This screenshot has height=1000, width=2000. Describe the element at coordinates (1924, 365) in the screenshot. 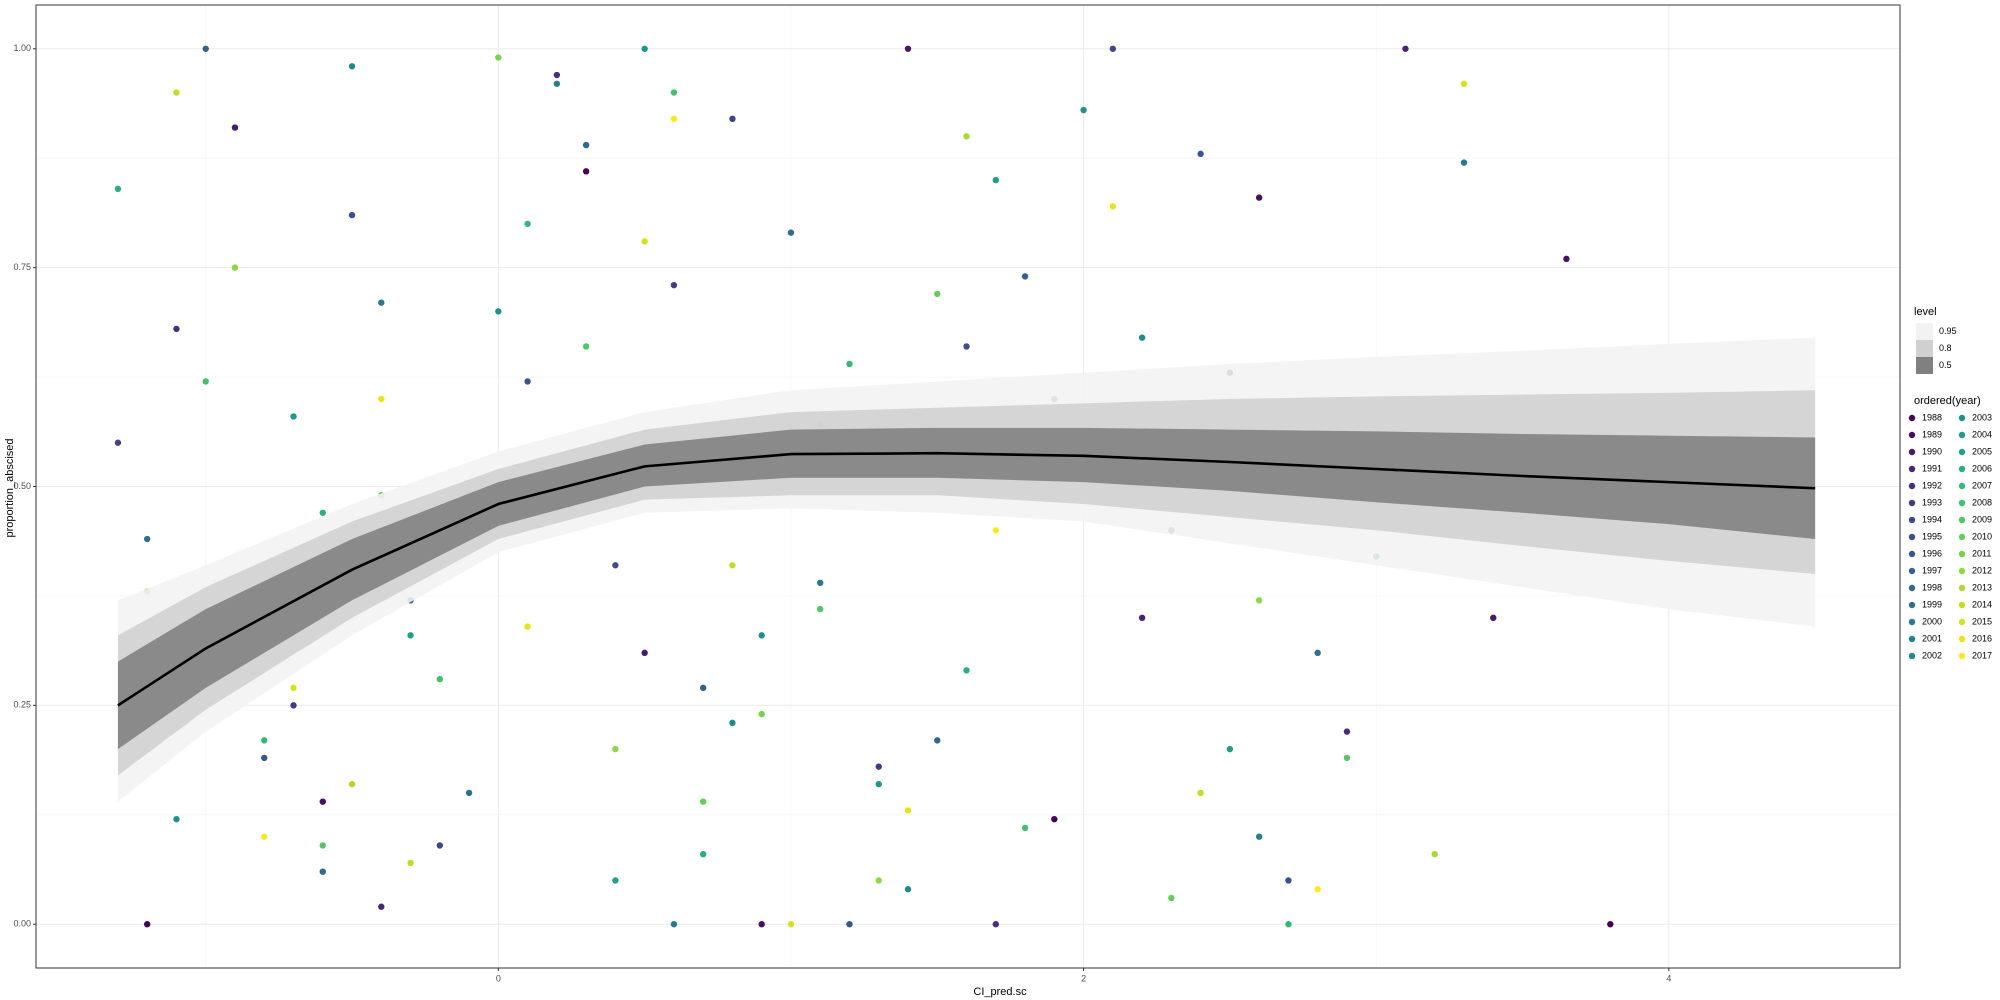

I see `legend-key` at that location.